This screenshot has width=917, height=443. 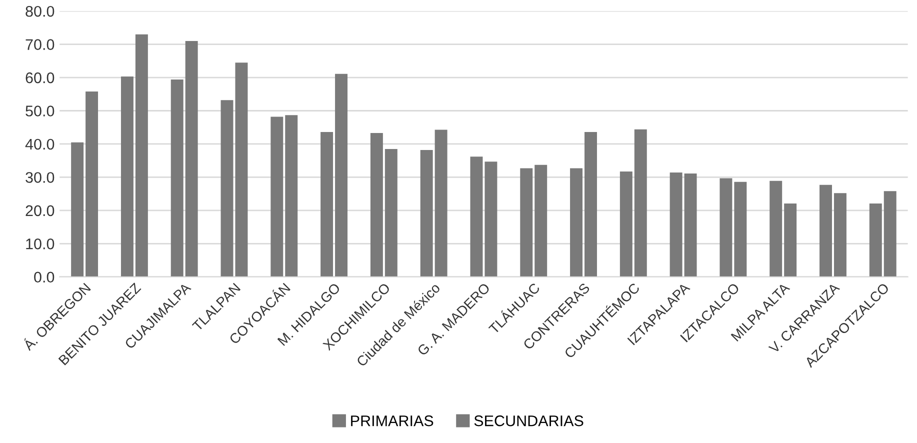 What do you see at coordinates (392, 420) in the screenshot?
I see `legend-label: PRIMARIAS` at bounding box center [392, 420].